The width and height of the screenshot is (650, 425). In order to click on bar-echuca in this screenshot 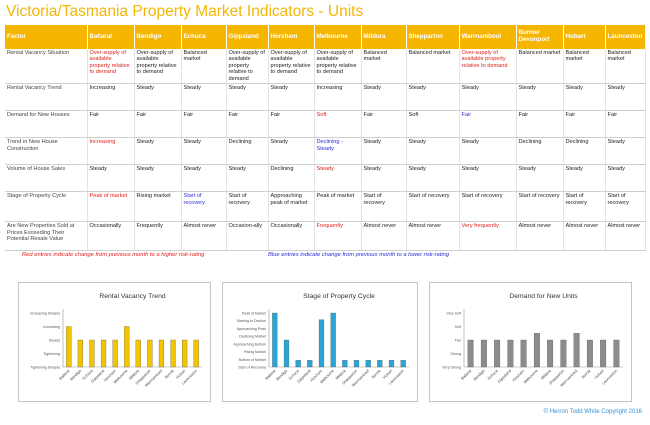, I will do `click(298, 364)`.